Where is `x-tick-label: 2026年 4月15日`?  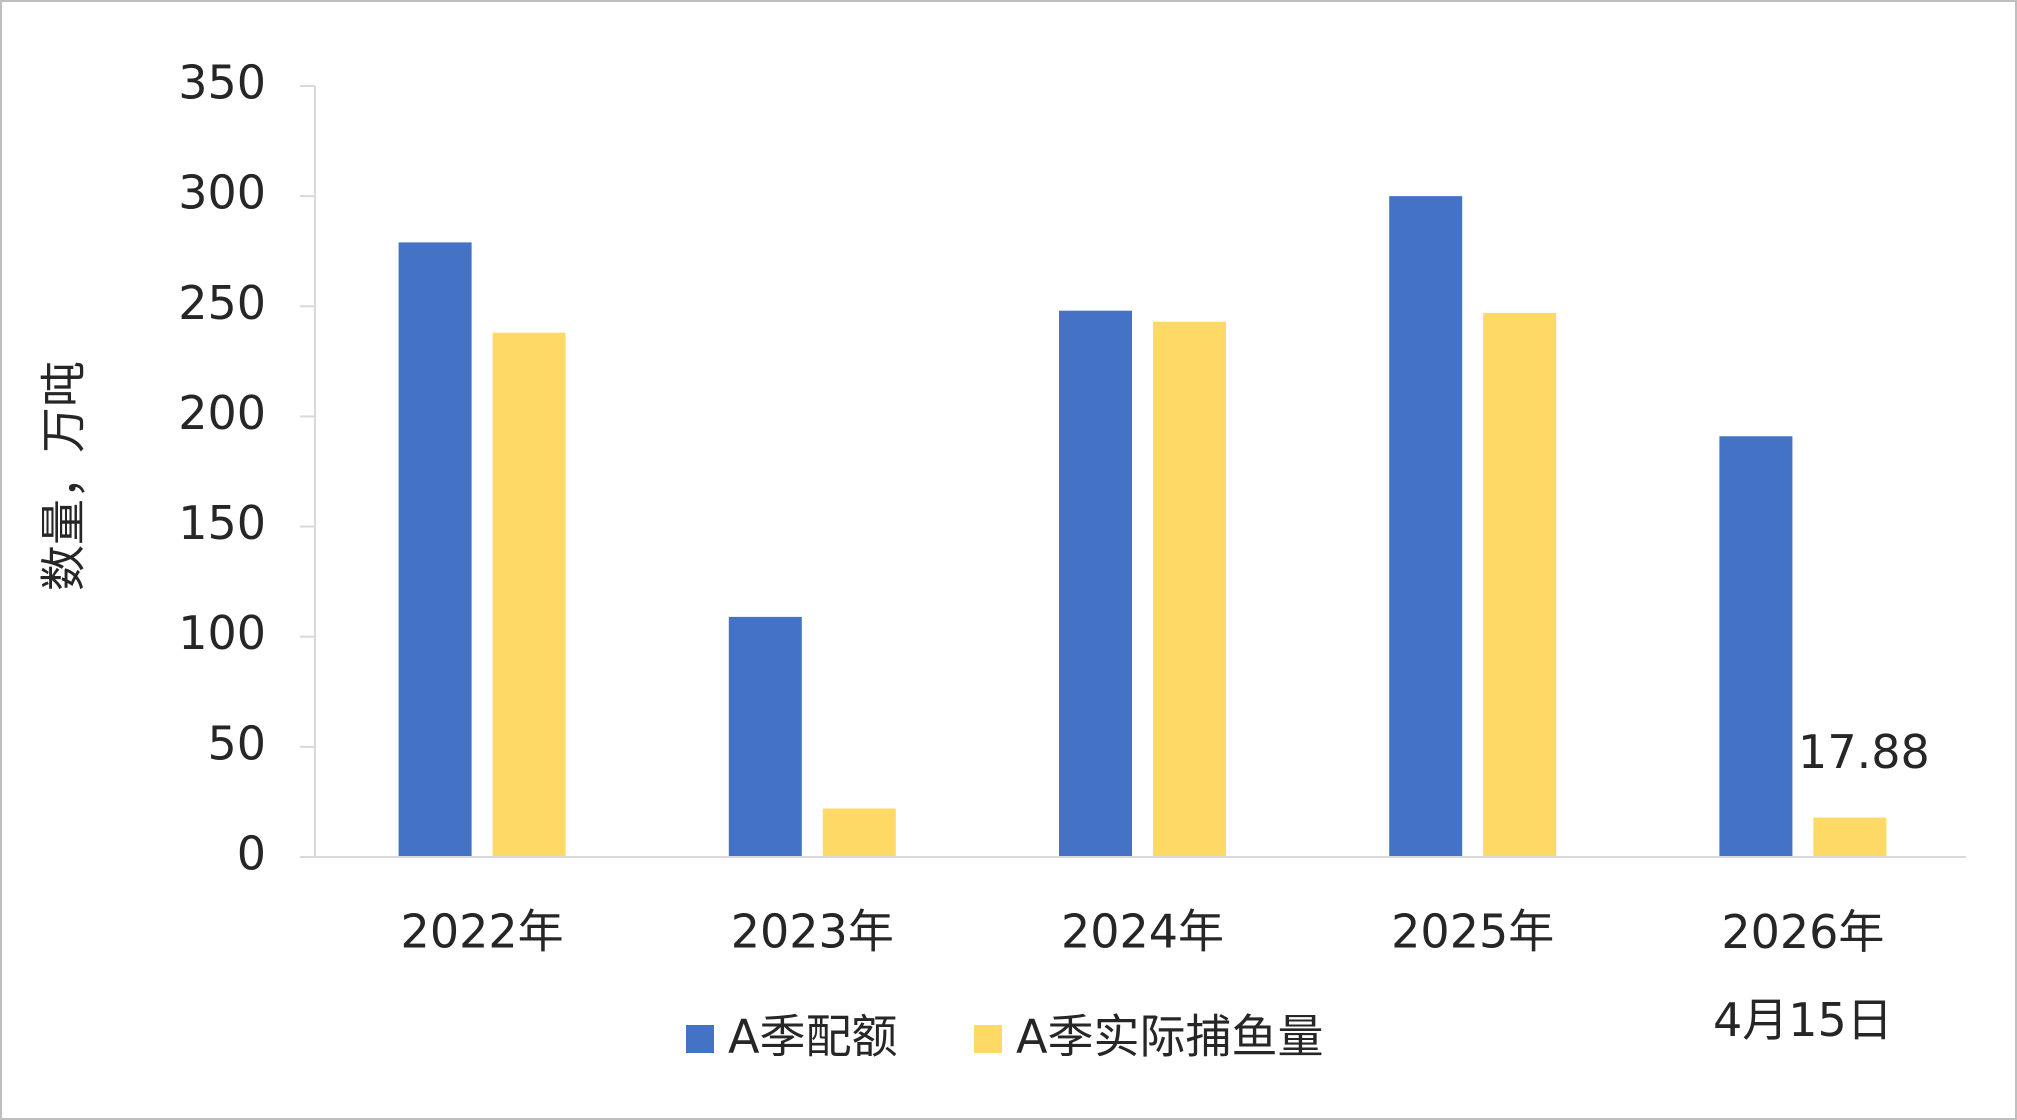
x-tick-label: 2026年 4月15日 is located at coordinates (1803, 976).